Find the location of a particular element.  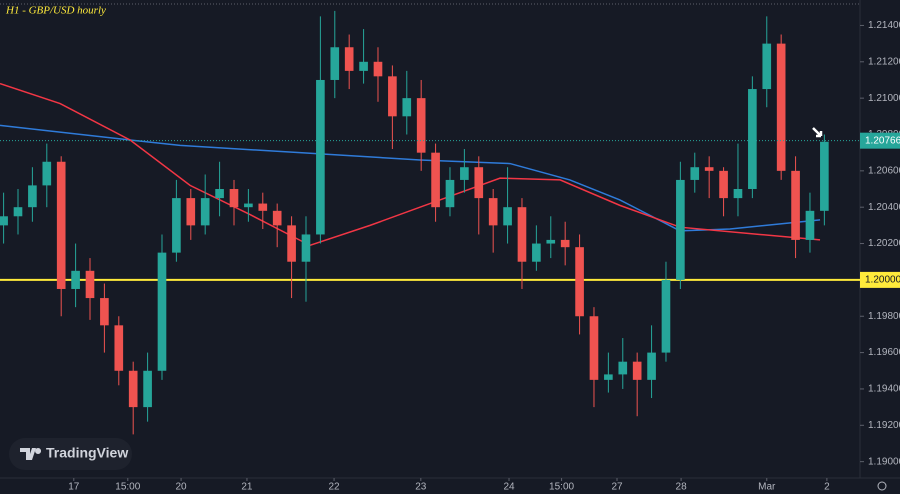

level-label: 1.20000 is located at coordinates (882, 280).